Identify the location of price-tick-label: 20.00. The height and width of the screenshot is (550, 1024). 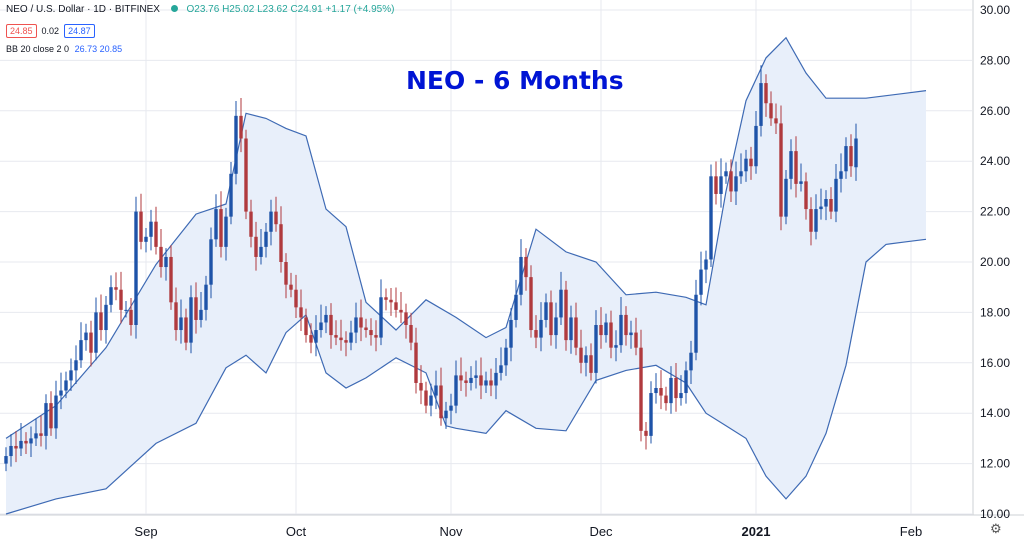
(995, 262).